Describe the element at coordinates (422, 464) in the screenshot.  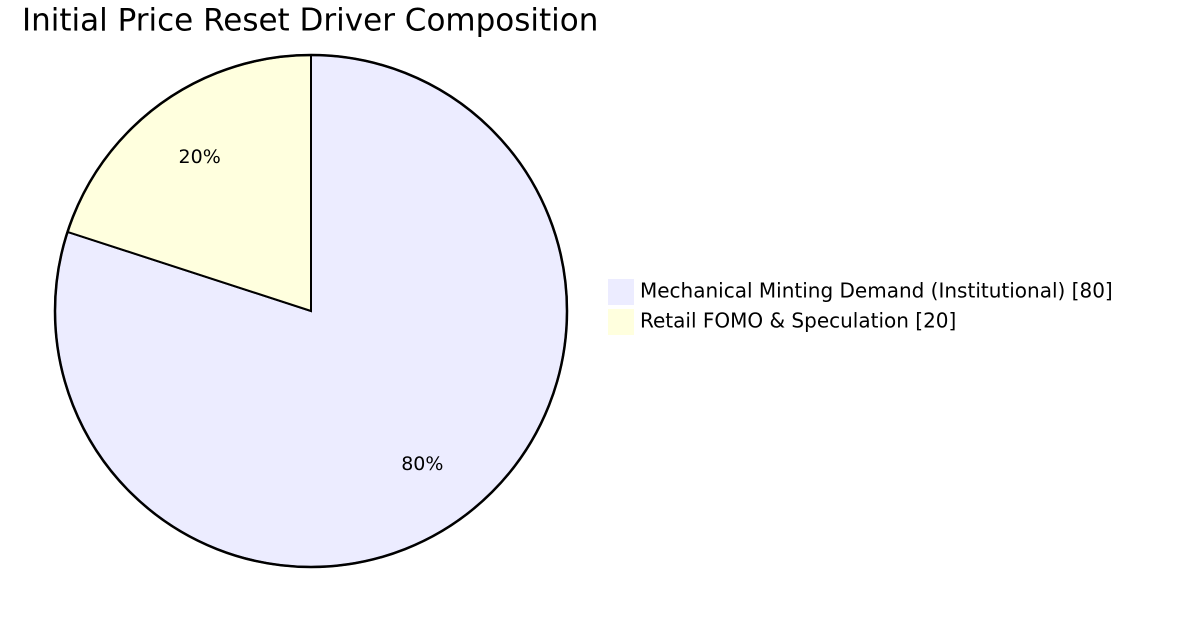
I see `slice-label: 80%` at that location.